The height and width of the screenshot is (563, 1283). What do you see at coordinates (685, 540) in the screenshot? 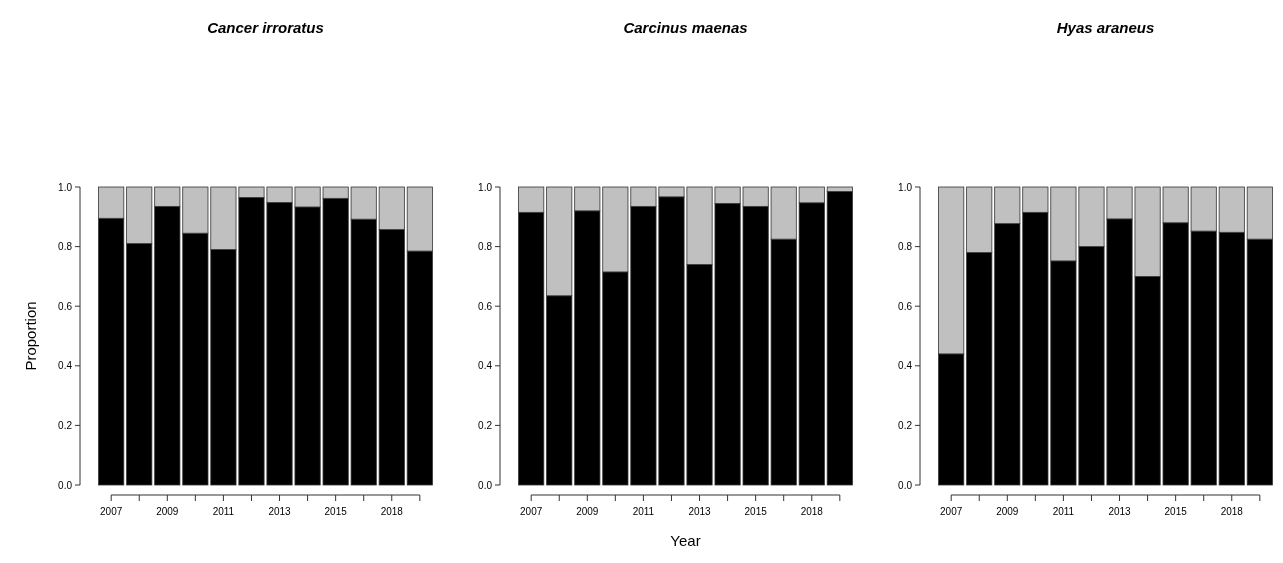
I see `x-axis-title: Year` at bounding box center [685, 540].